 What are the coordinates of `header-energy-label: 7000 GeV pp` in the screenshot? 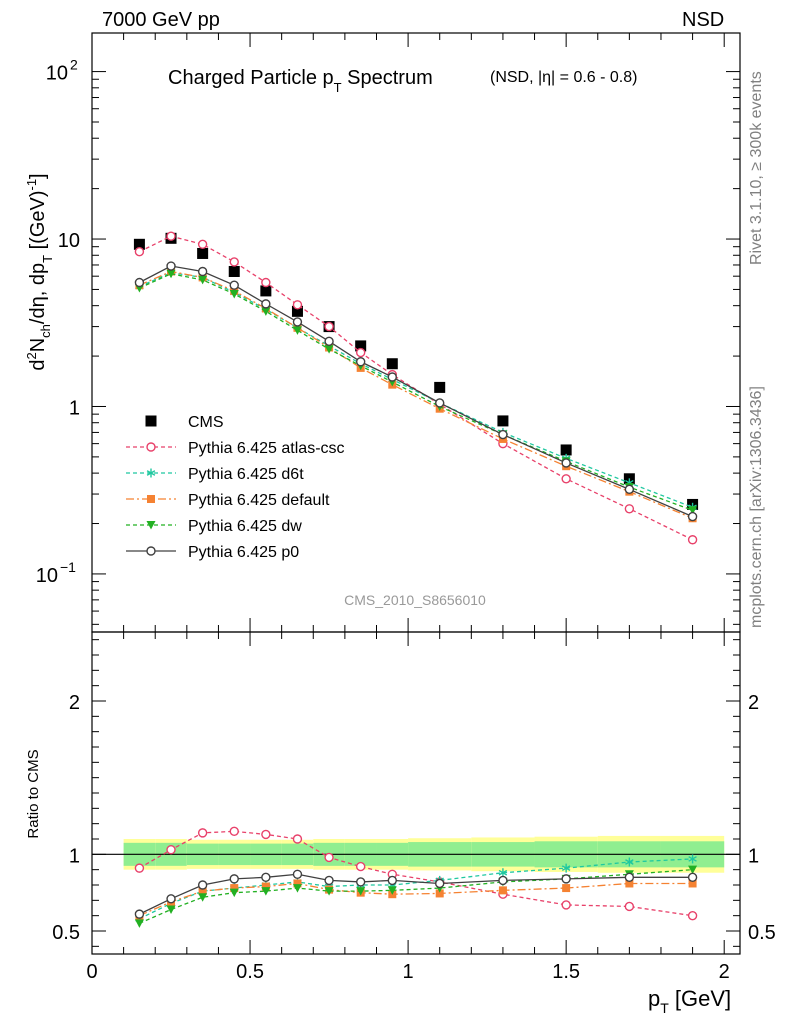 It's located at (161, 20).